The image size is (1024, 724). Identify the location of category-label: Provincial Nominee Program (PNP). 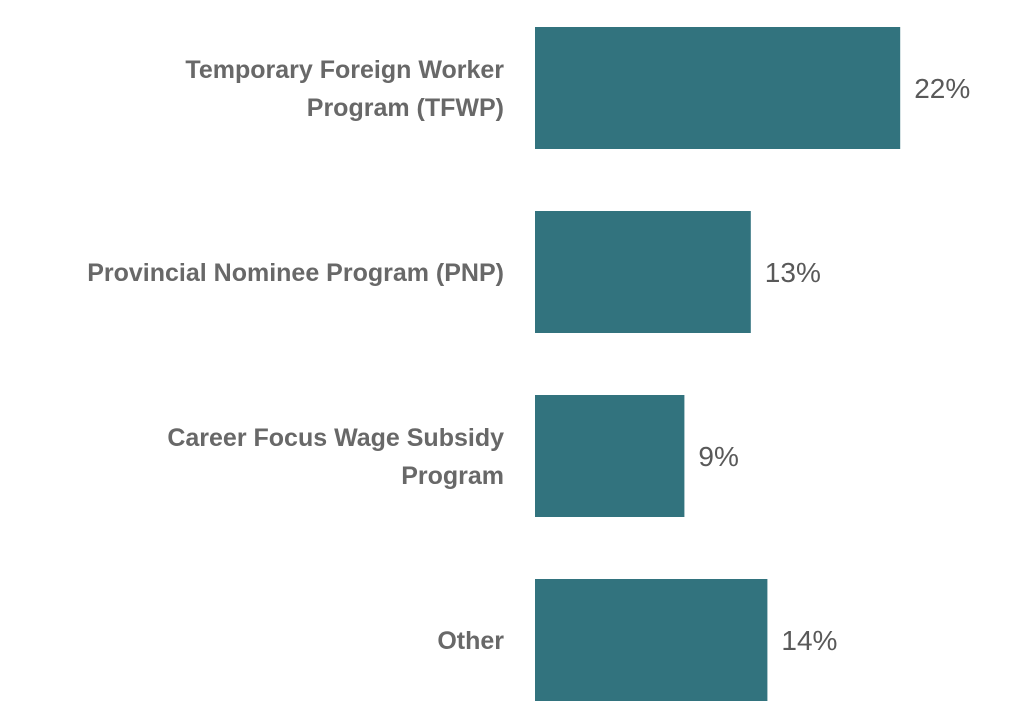
(295, 273).